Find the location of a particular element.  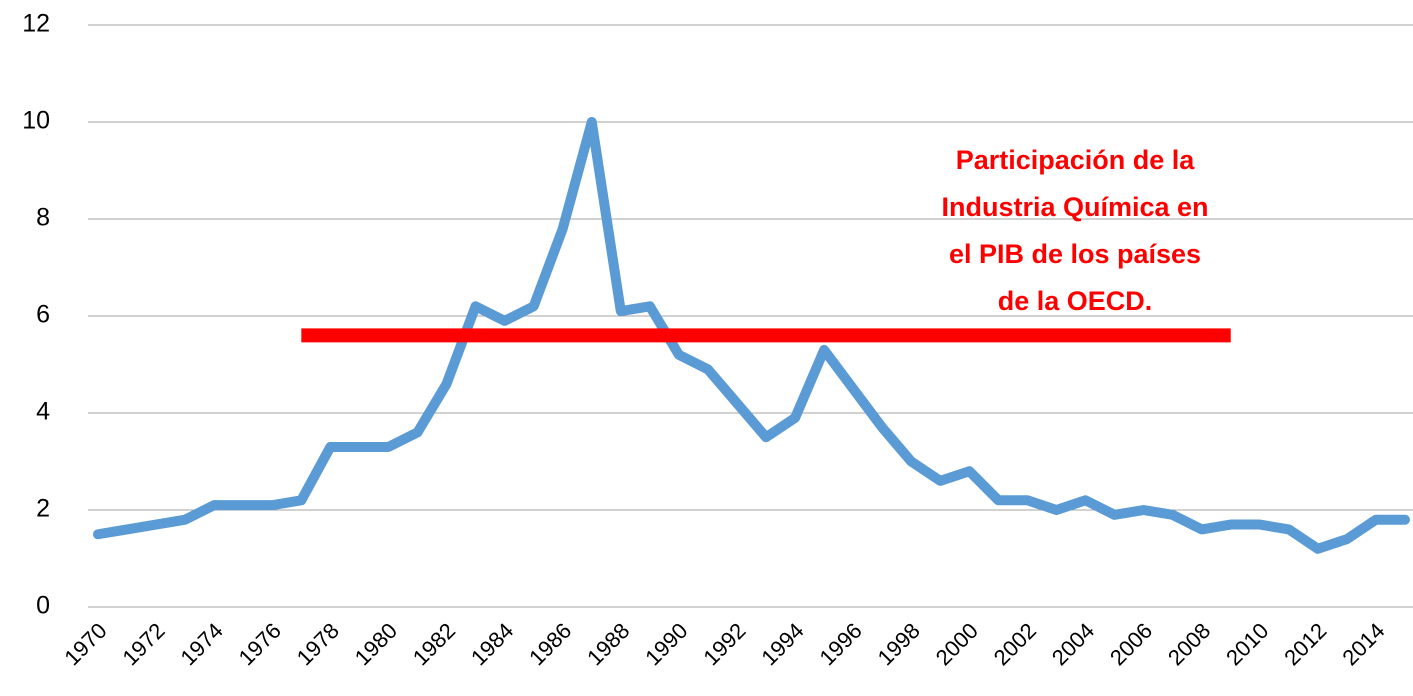

x-tick-label: 1982 is located at coordinates (434, 644).